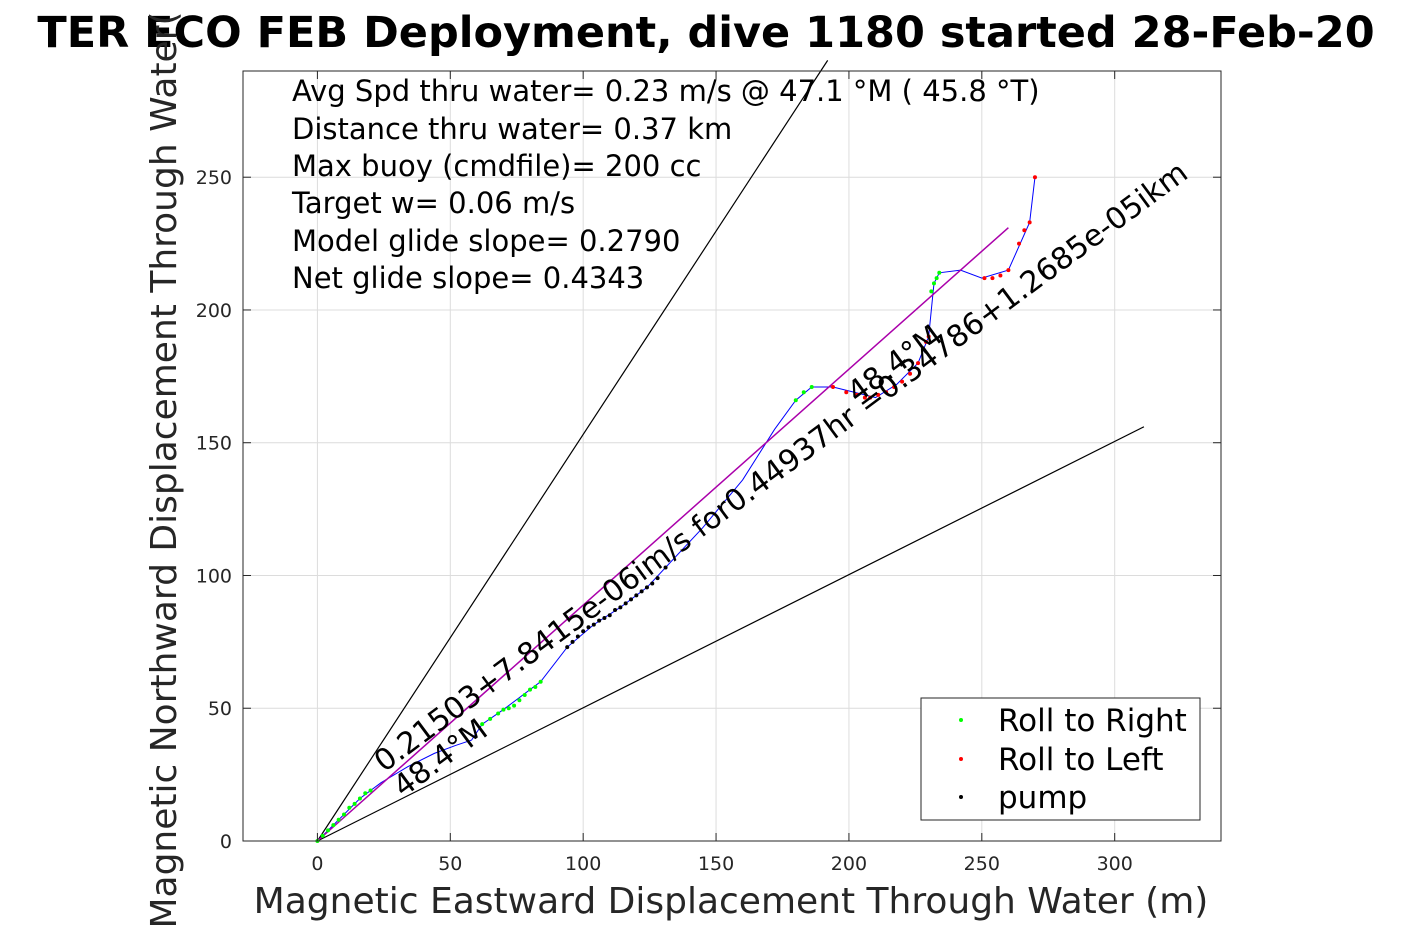 This screenshot has width=1417, height=949. I want to click on y-tick-label: 200, so click(214, 311).